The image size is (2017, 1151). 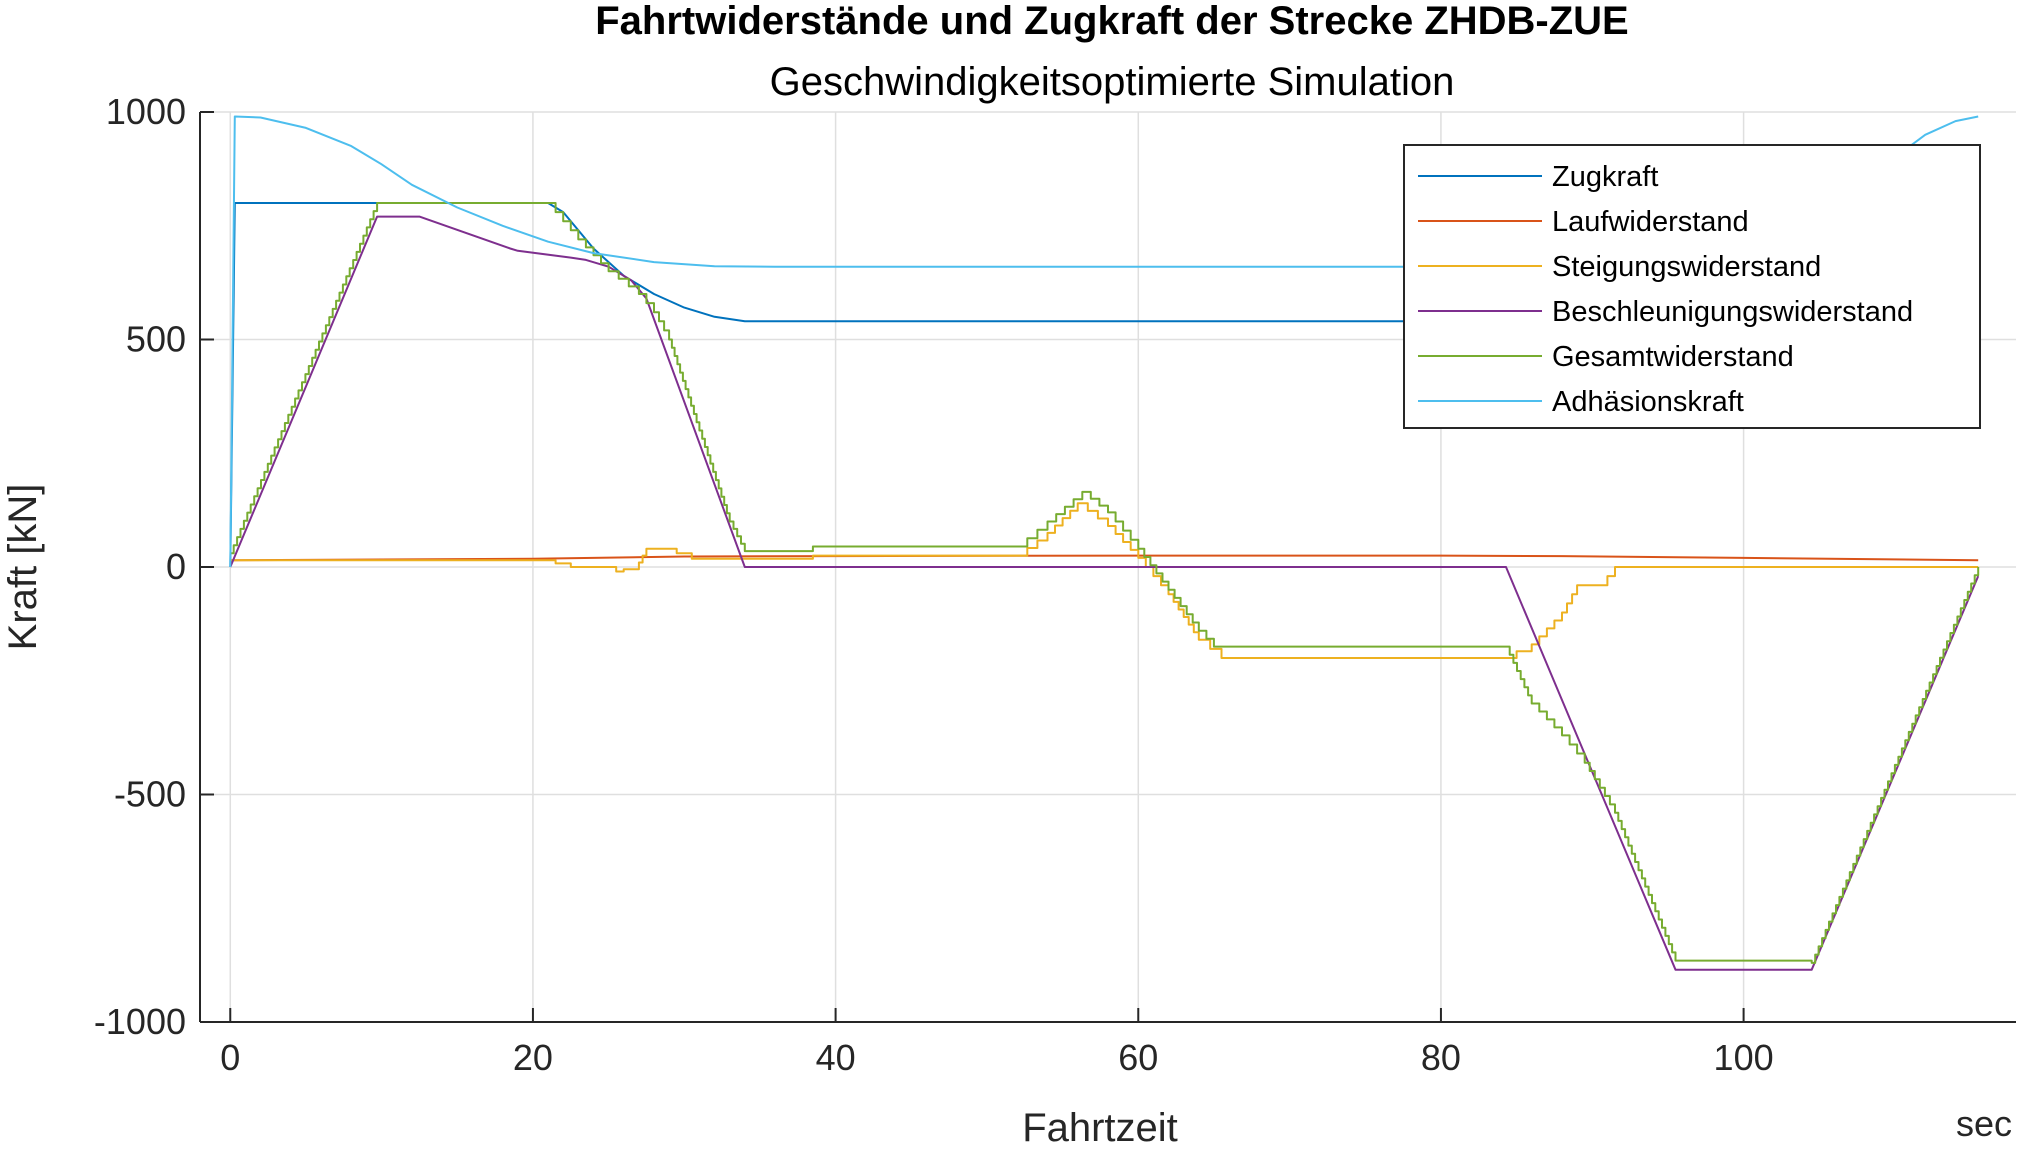 I want to click on x-tick-label: 80, so click(x=1441, y=1057).